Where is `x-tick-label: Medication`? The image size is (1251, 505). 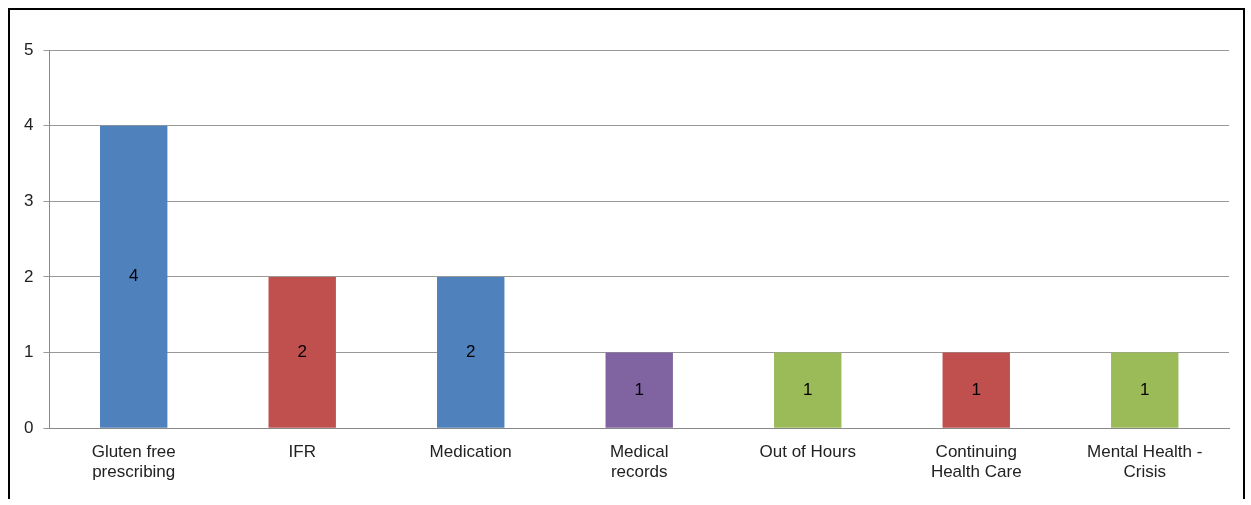 x-tick-label: Medication is located at coordinates (470, 452).